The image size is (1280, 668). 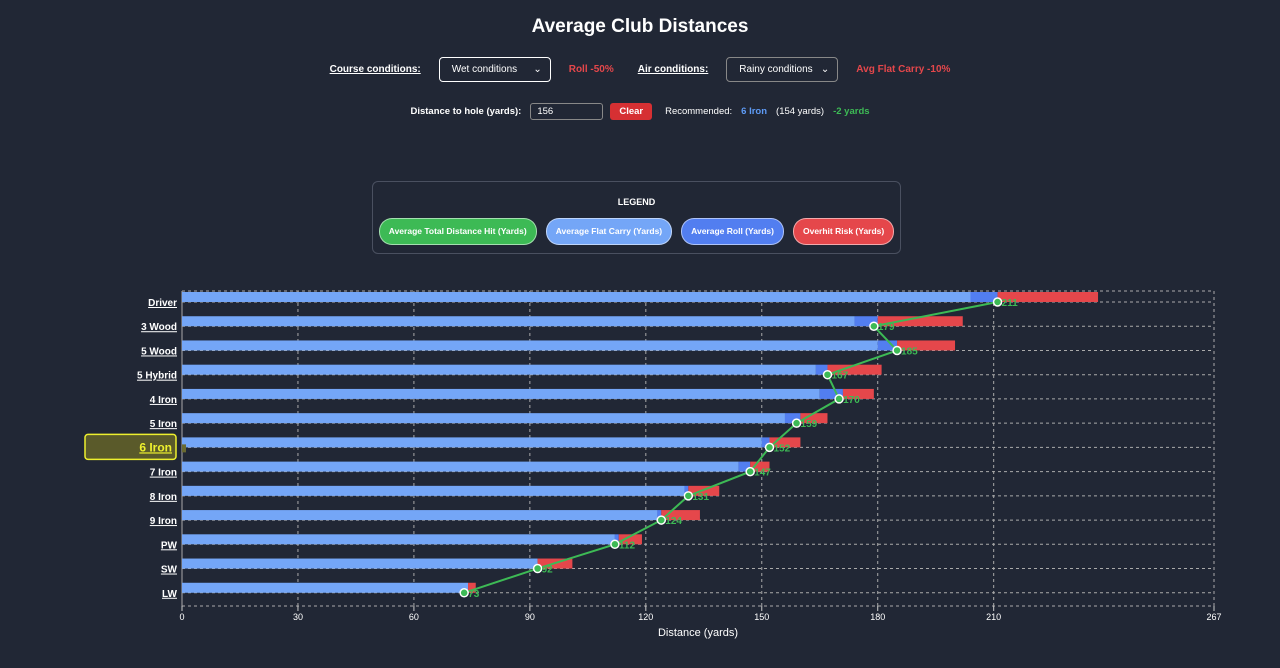 I want to click on x-tick-label: 30, so click(x=298, y=617).